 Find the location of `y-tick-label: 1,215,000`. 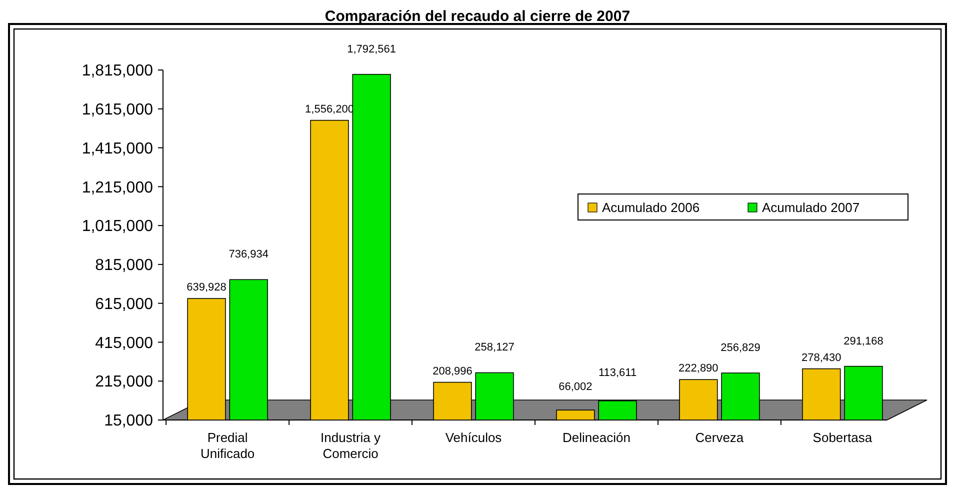

y-tick-label: 1,215,000 is located at coordinates (118, 187).